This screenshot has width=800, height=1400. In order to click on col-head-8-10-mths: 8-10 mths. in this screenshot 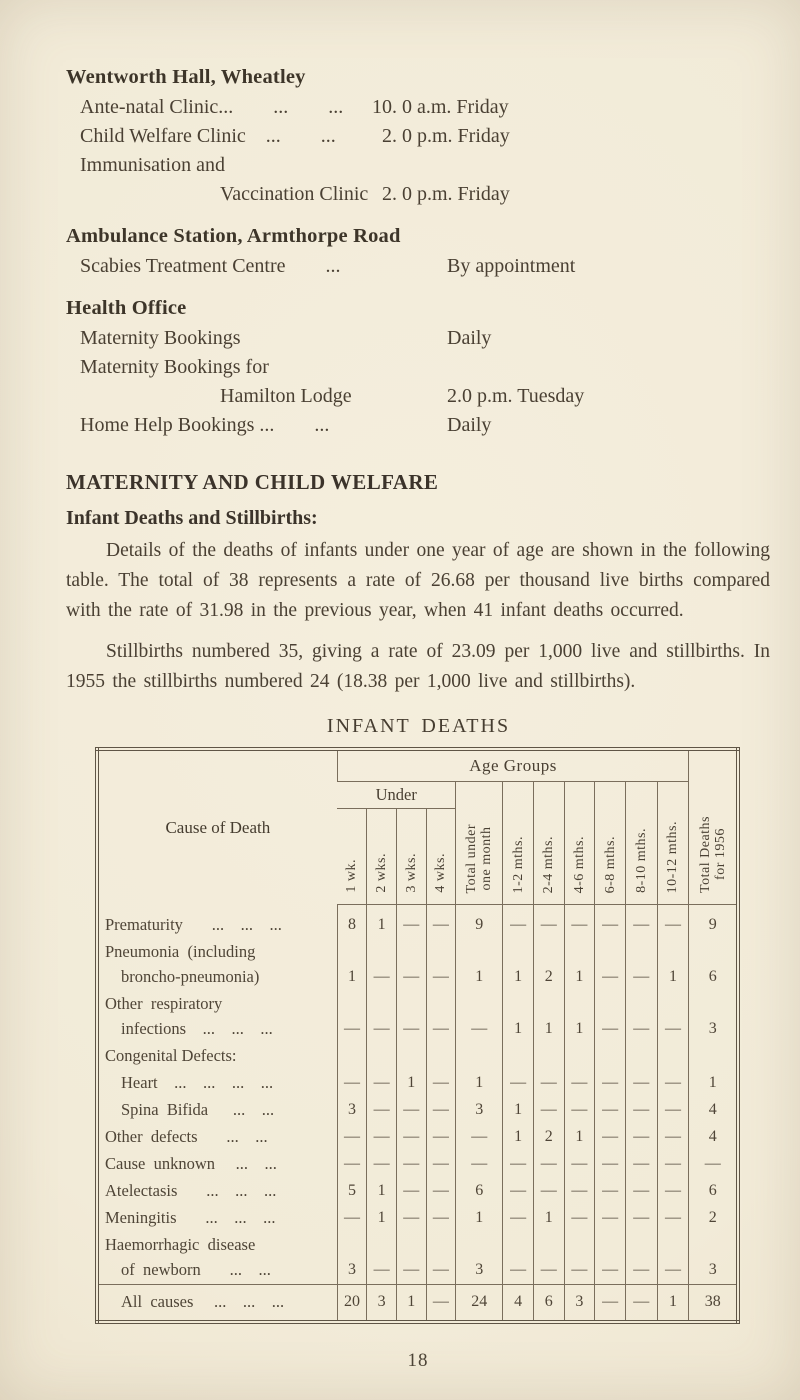, I will do `click(641, 843)`.